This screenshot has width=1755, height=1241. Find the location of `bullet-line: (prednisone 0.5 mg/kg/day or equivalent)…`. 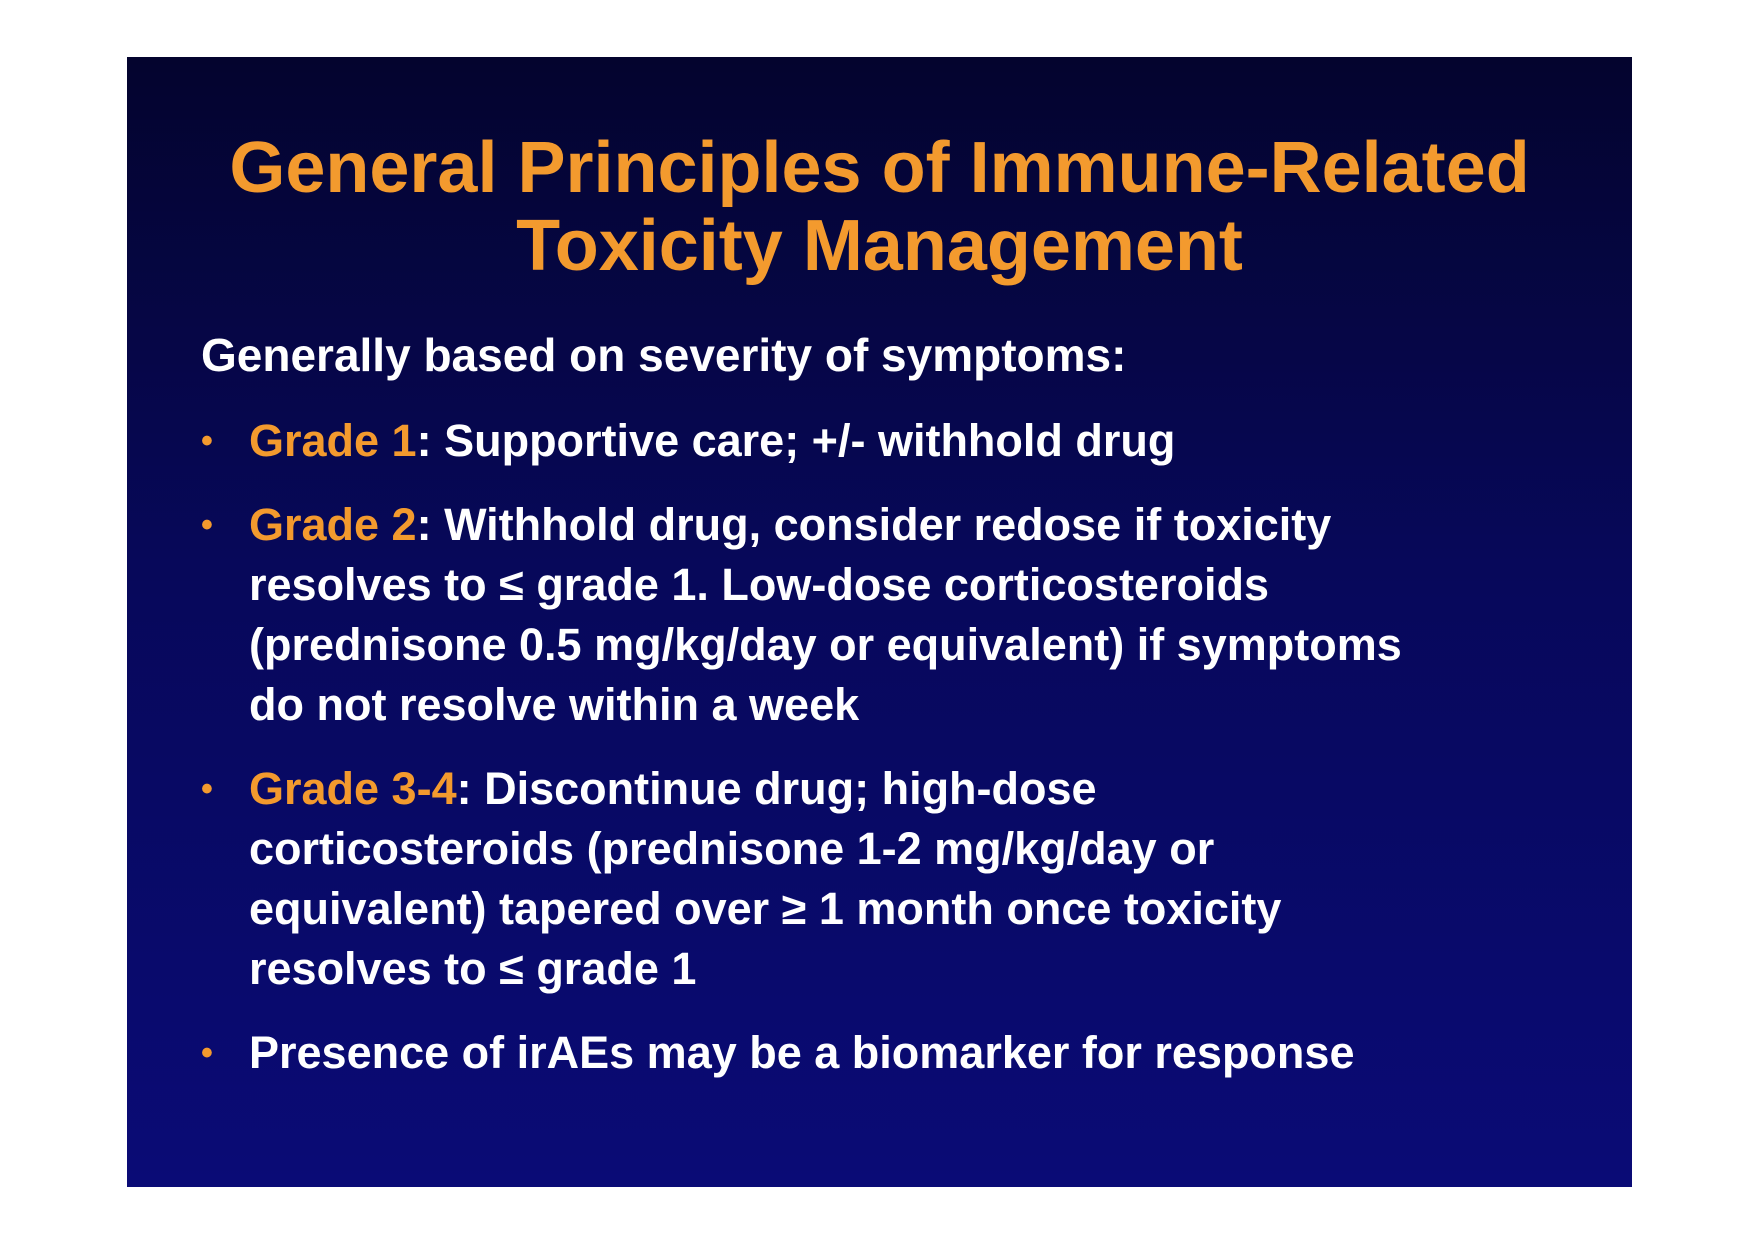

bullet-line: (prednisone 0.5 mg/kg/day or equivalent)… is located at coordinates (825, 644).